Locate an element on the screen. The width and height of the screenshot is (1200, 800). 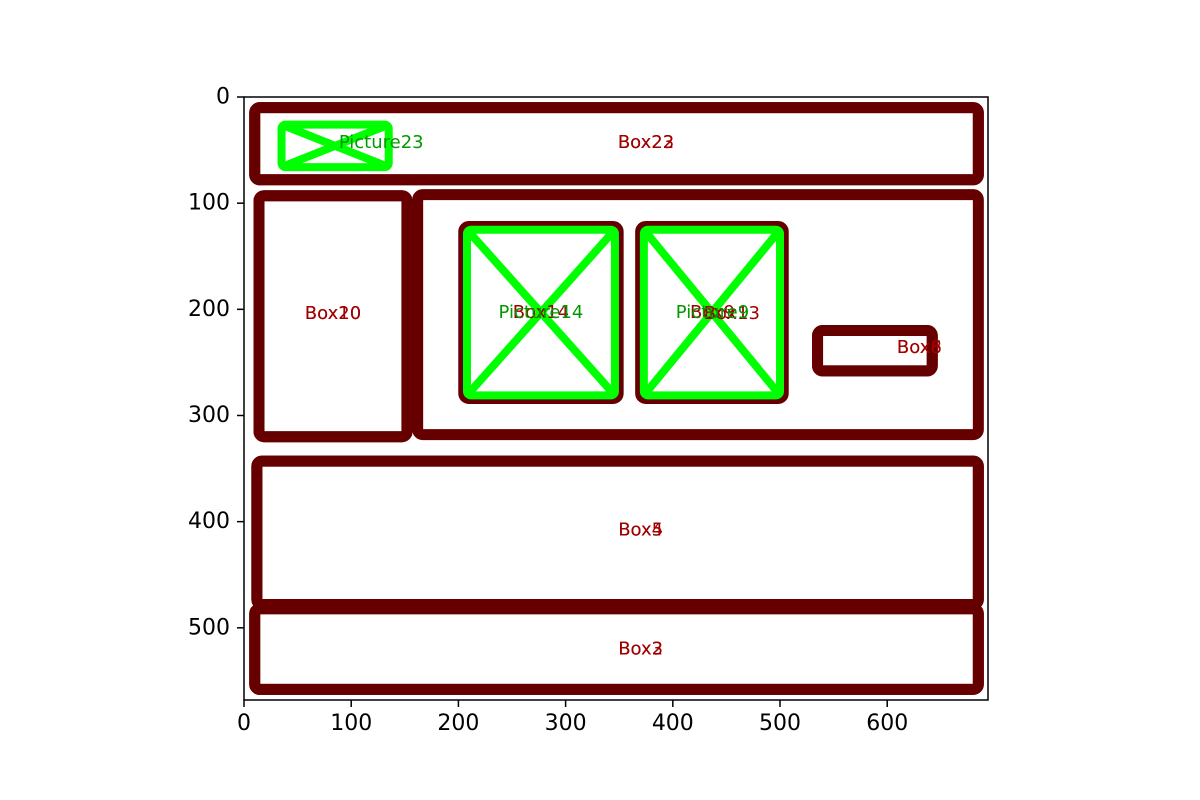
box-label-box10: Box10 is located at coordinates (333, 313).